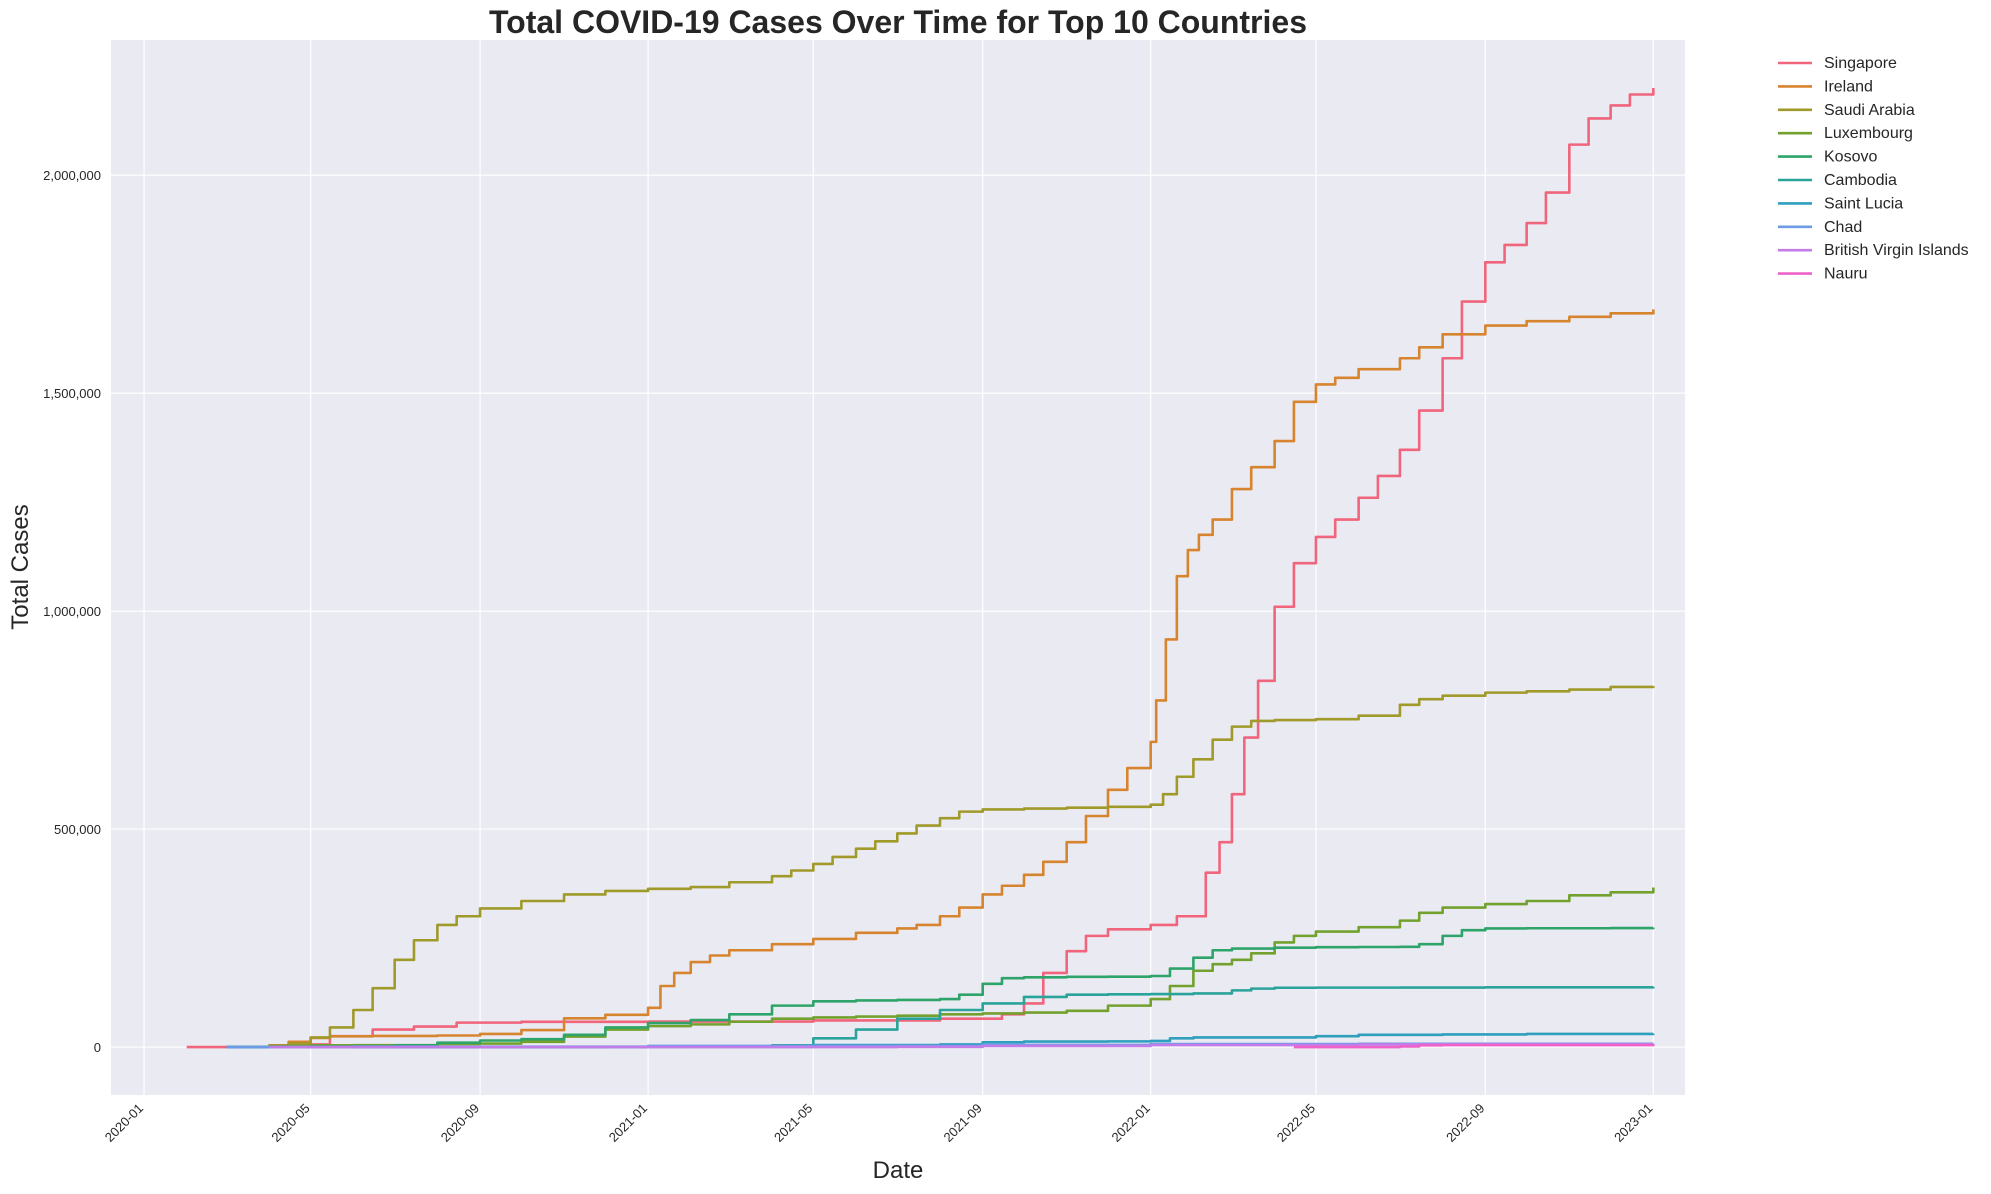 The width and height of the screenshot is (1991, 1194). Describe the element at coordinates (1860, 63) in the screenshot. I see `legend-label-singapore: Singapore` at that location.